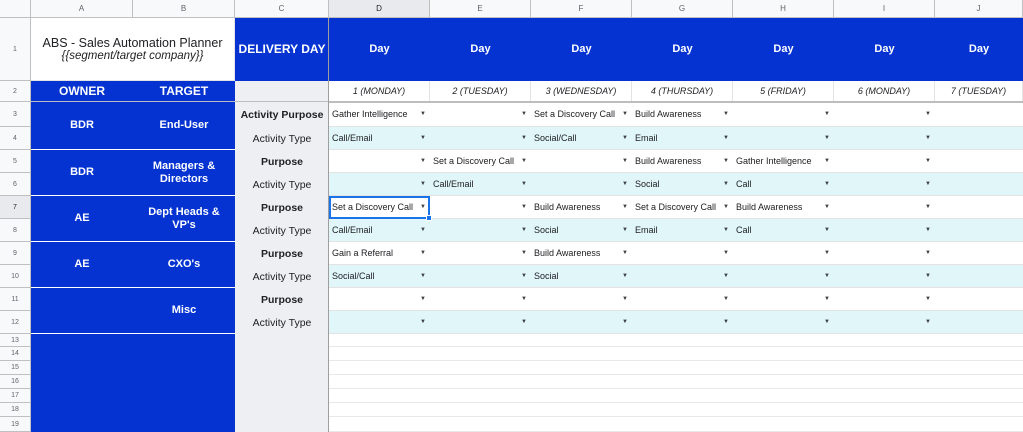 The width and height of the screenshot is (1023, 432). What do you see at coordinates (15, 138) in the screenshot?
I see `row-header-4: 4` at bounding box center [15, 138].